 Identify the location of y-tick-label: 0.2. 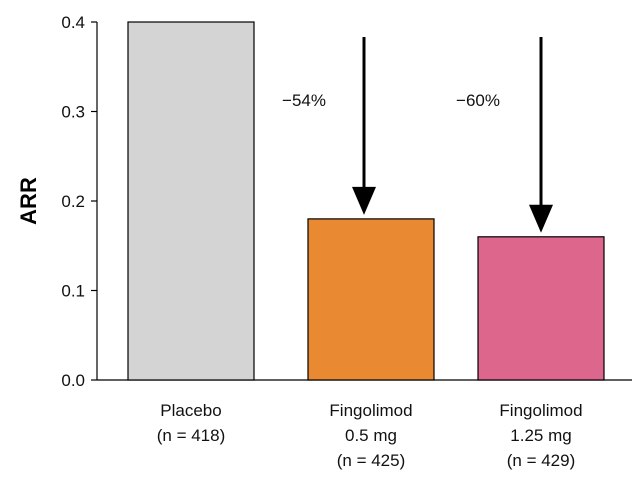
(73, 201).